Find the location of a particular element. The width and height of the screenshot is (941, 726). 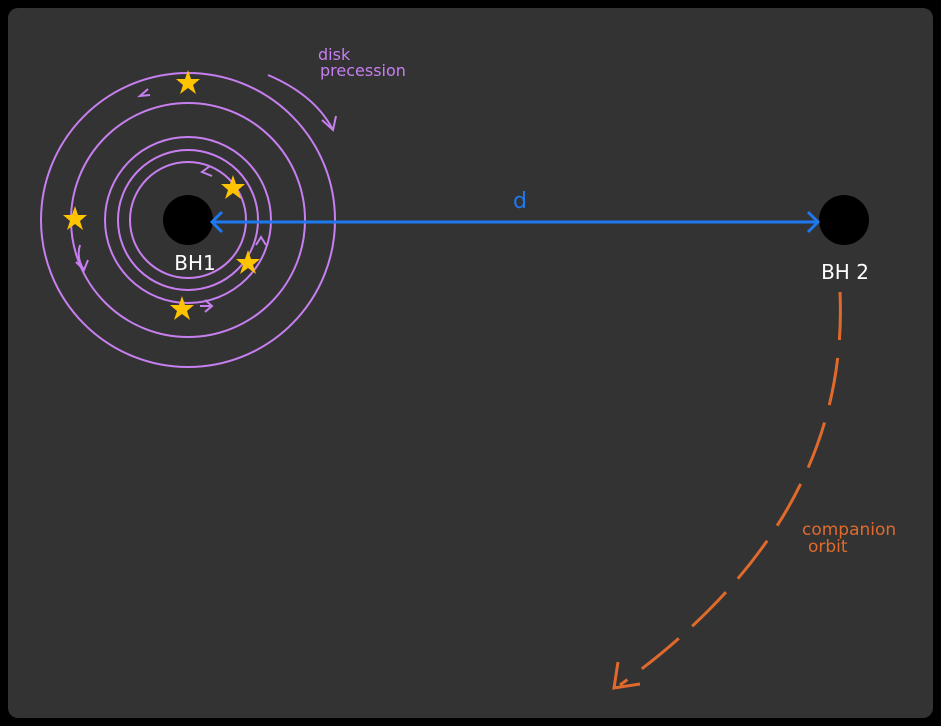

stars is located at coordinates (161, 195).